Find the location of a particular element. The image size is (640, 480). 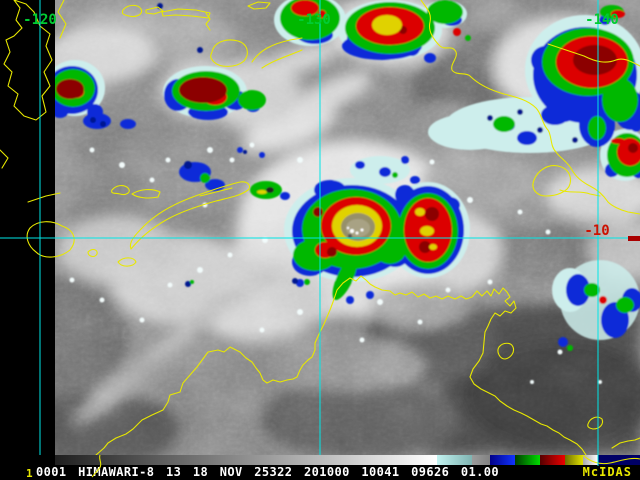

longitude-label-left: -120 is located at coordinates (40, 20).